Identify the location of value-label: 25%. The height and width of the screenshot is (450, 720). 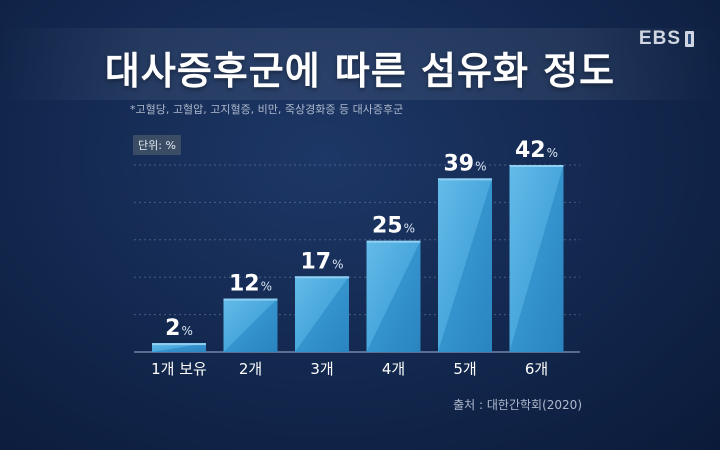
(393, 226).